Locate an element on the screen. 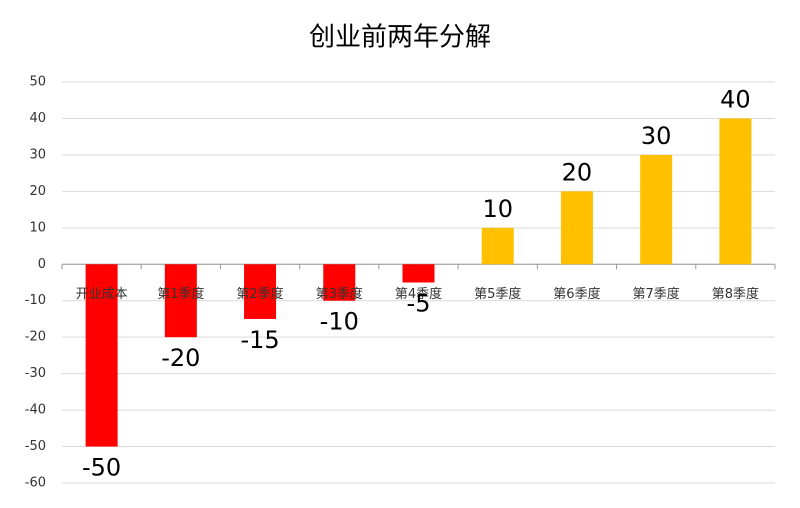  x-tick-label: 第7季度 is located at coordinates (656, 294).